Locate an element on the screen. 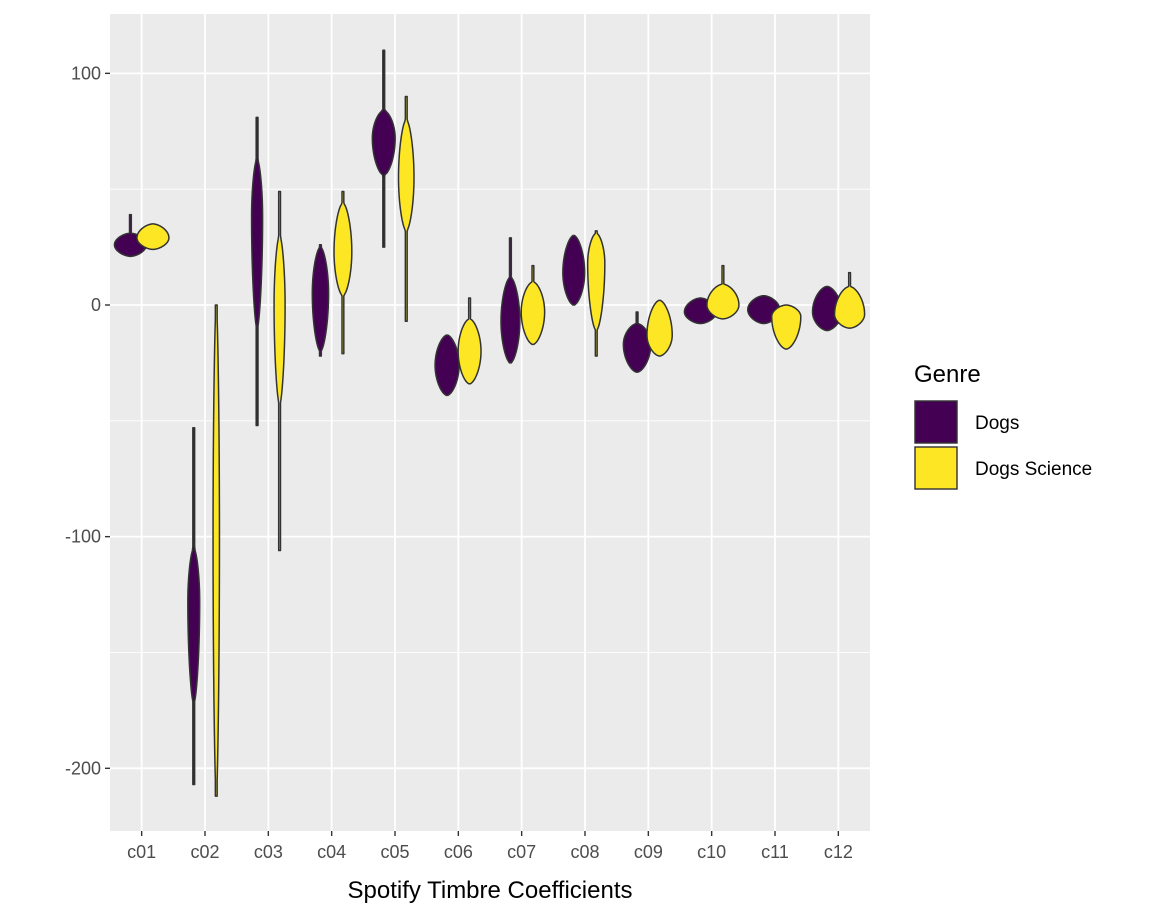 The height and width of the screenshot is (921, 1152). legend-title: Genre is located at coordinates (947, 374).